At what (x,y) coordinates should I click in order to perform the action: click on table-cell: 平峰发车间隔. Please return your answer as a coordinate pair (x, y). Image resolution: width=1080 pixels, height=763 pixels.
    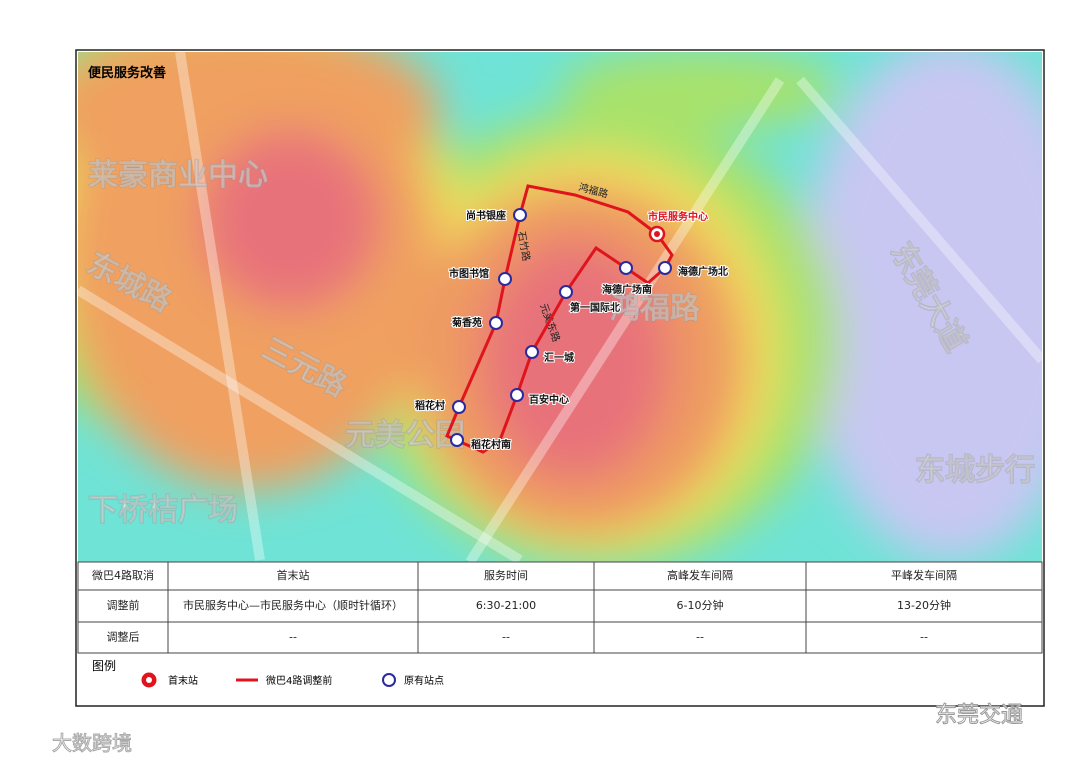
    Looking at the image, I should click on (924, 575).